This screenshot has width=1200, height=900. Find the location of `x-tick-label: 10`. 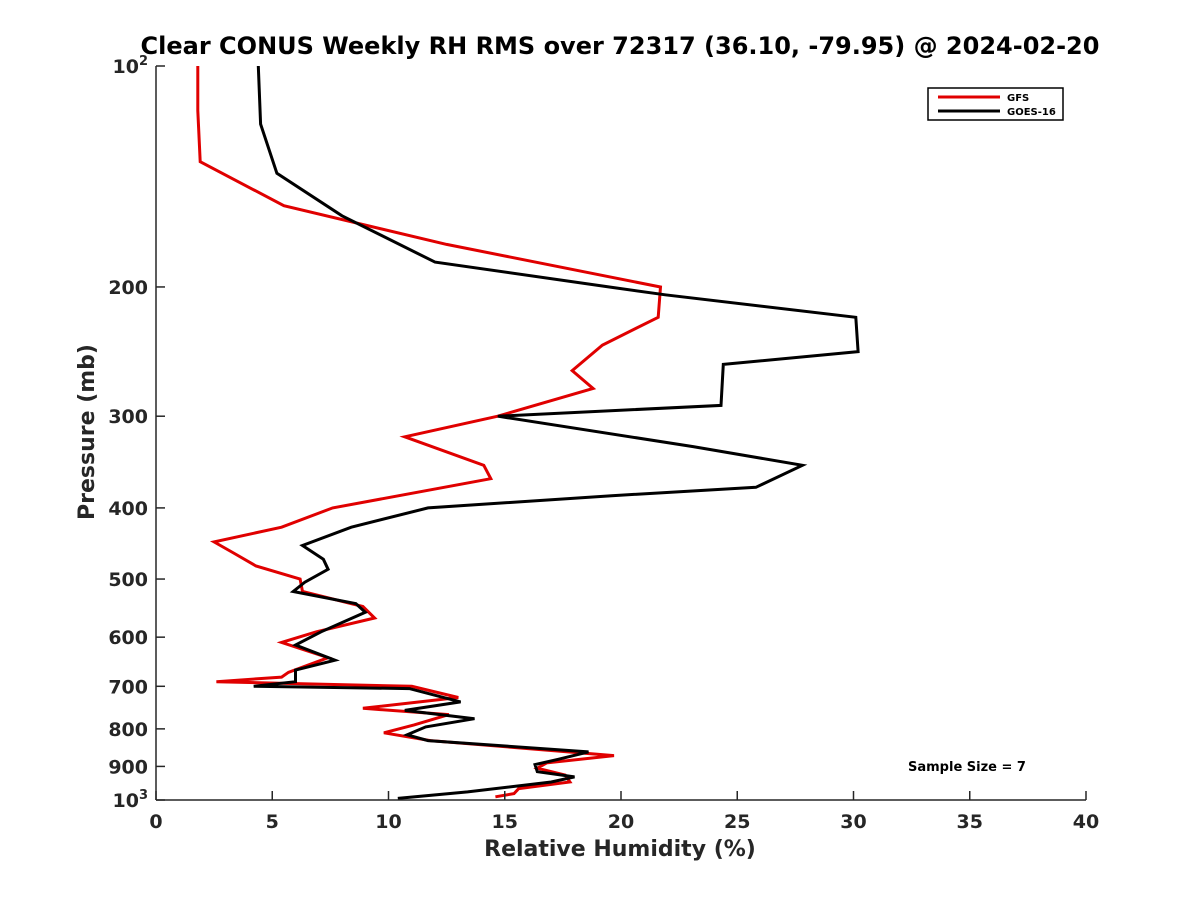

x-tick-label: 10 is located at coordinates (388, 822).